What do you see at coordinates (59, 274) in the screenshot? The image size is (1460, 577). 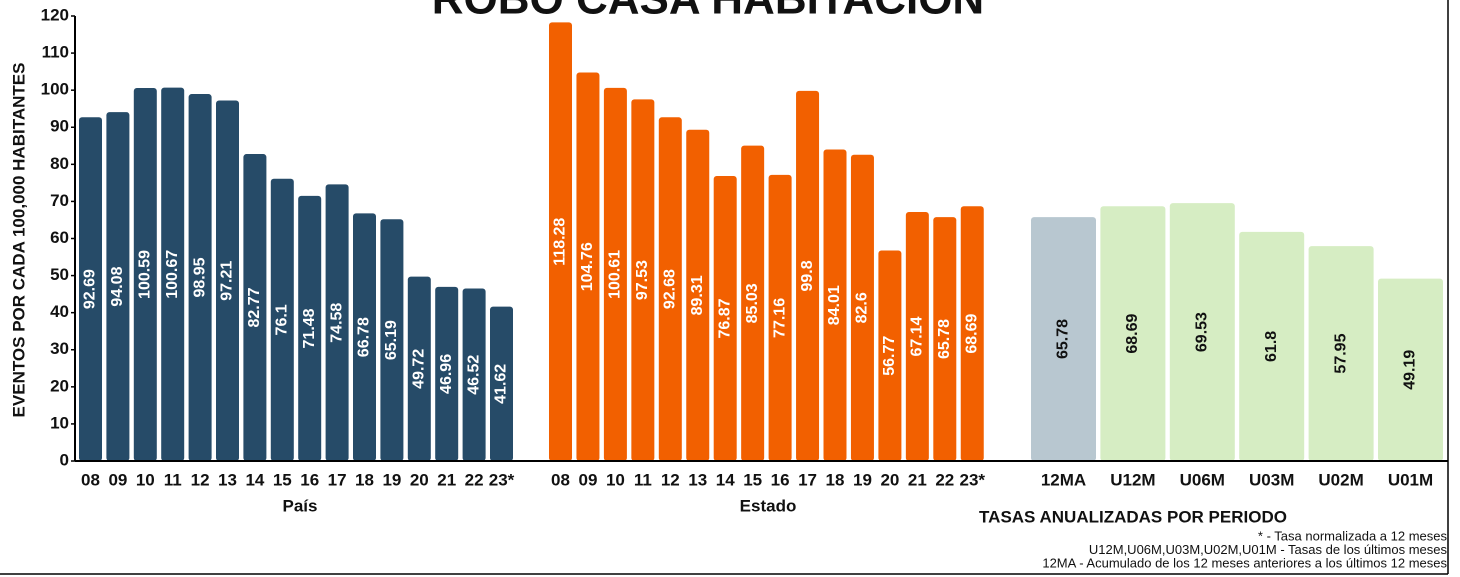 I see `y-tick-label: 50` at bounding box center [59, 274].